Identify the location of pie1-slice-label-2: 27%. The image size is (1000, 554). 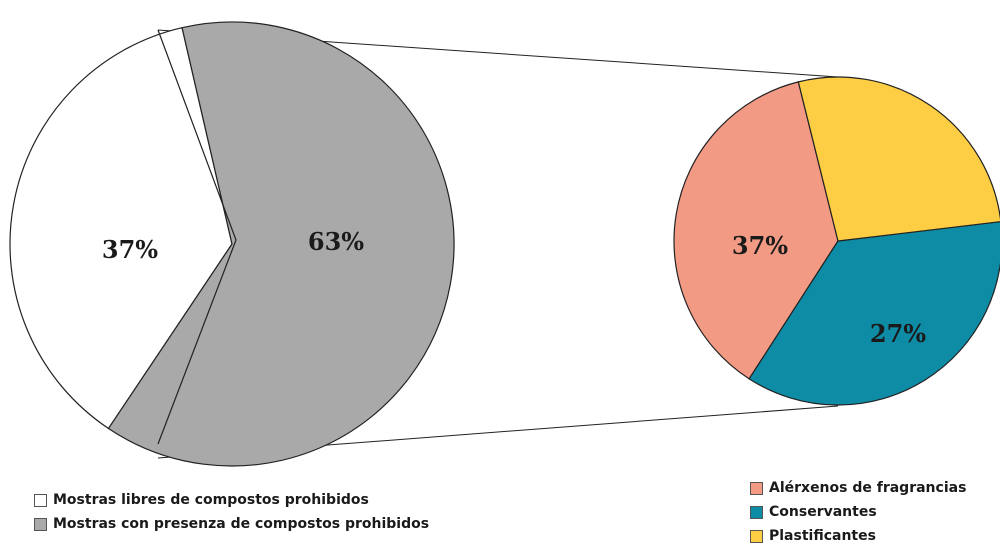
(898, 333).